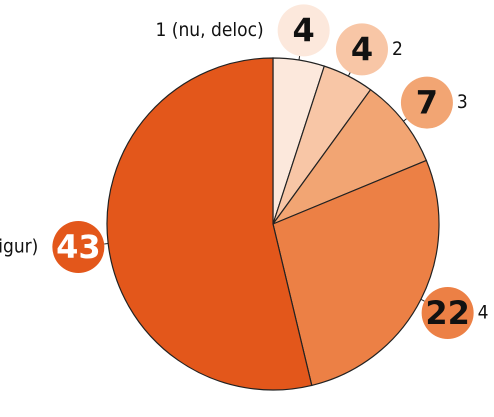  What do you see at coordinates (210, 30) in the screenshot?
I see `category-label: 1 (nu, deloc)` at bounding box center [210, 30].